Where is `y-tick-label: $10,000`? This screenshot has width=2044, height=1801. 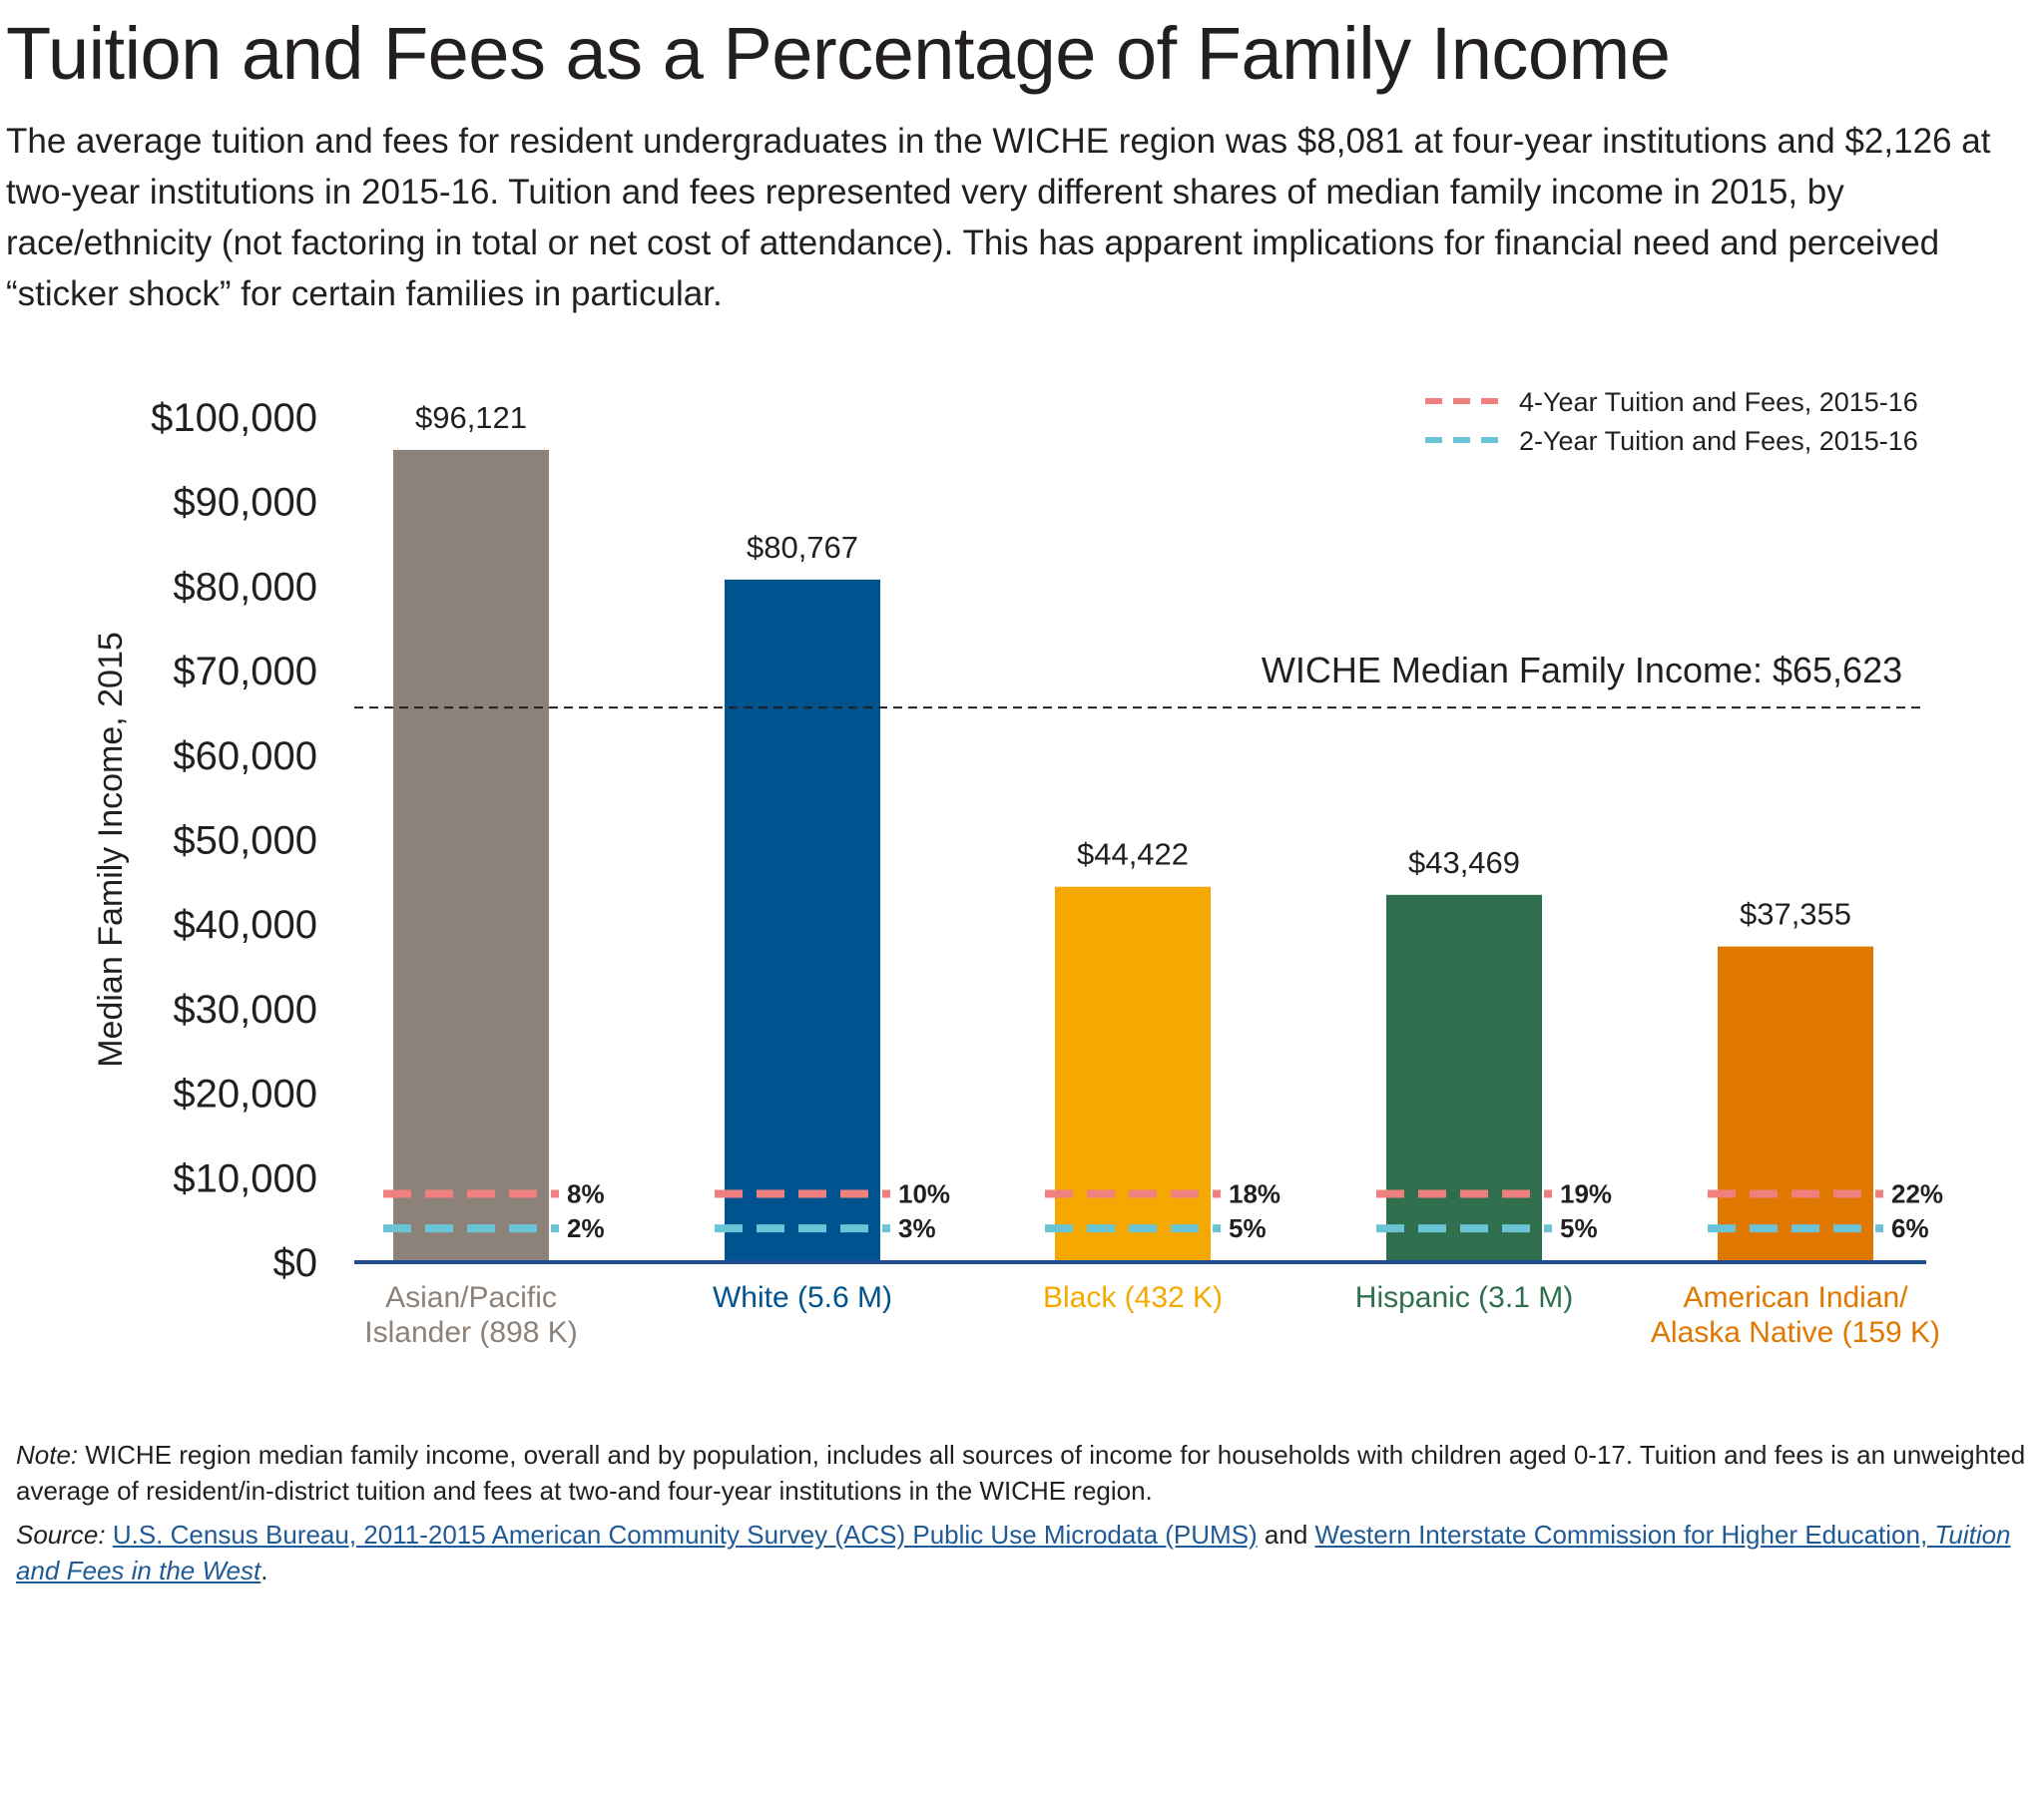 y-tick-label: $10,000 is located at coordinates (245, 1178).